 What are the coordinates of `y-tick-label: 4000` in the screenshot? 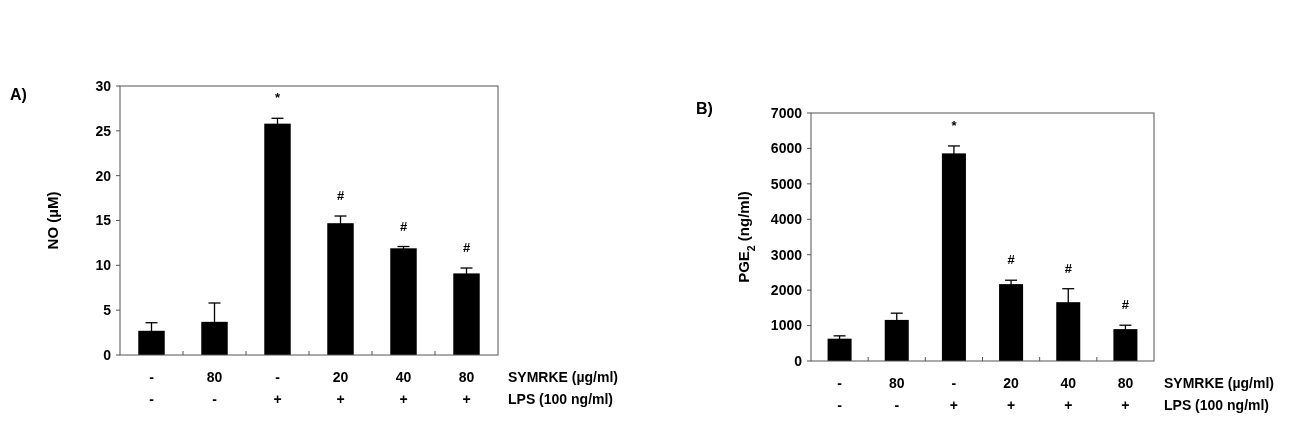 It's located at (786, 219).